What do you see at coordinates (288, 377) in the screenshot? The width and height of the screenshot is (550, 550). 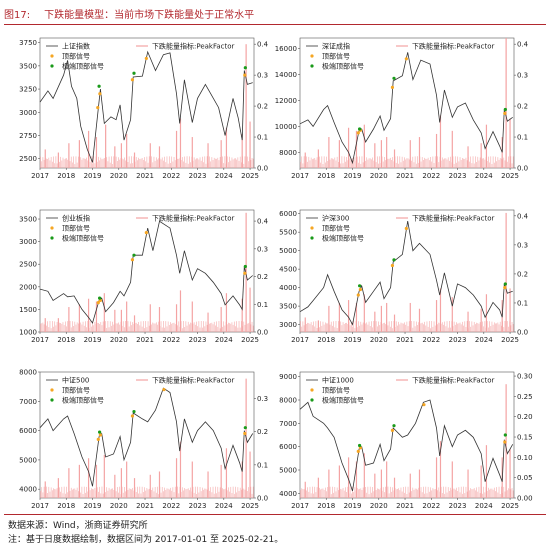 I see `y-left-tick-label: 9000` at bounding box center [288, 377].